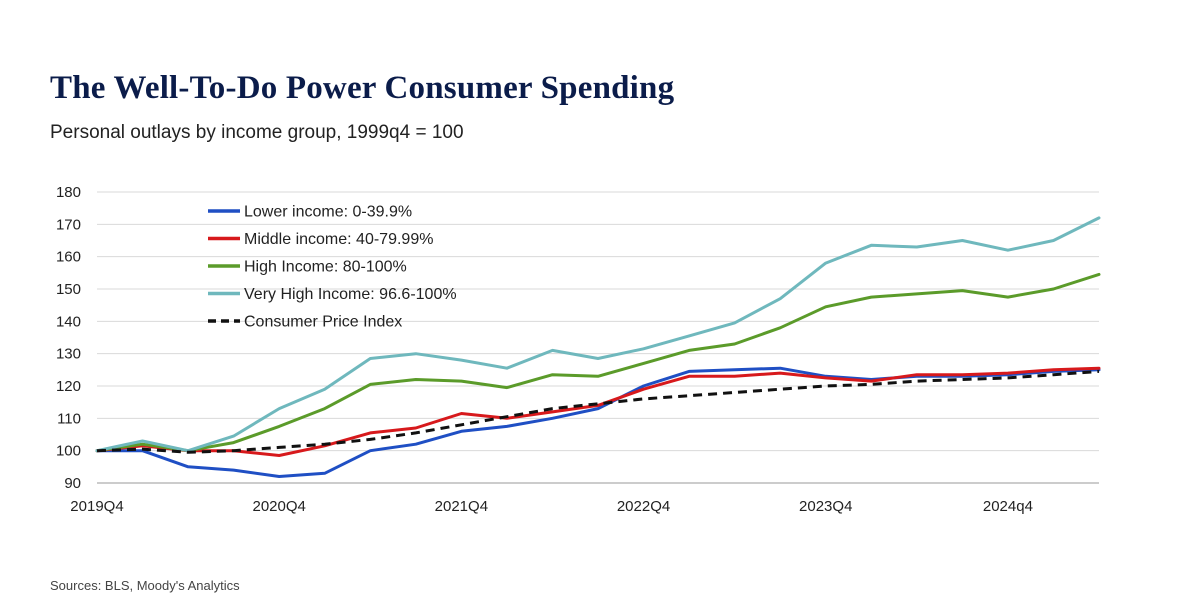  I want to click on y-tick-label: 160, so click(68, 257).